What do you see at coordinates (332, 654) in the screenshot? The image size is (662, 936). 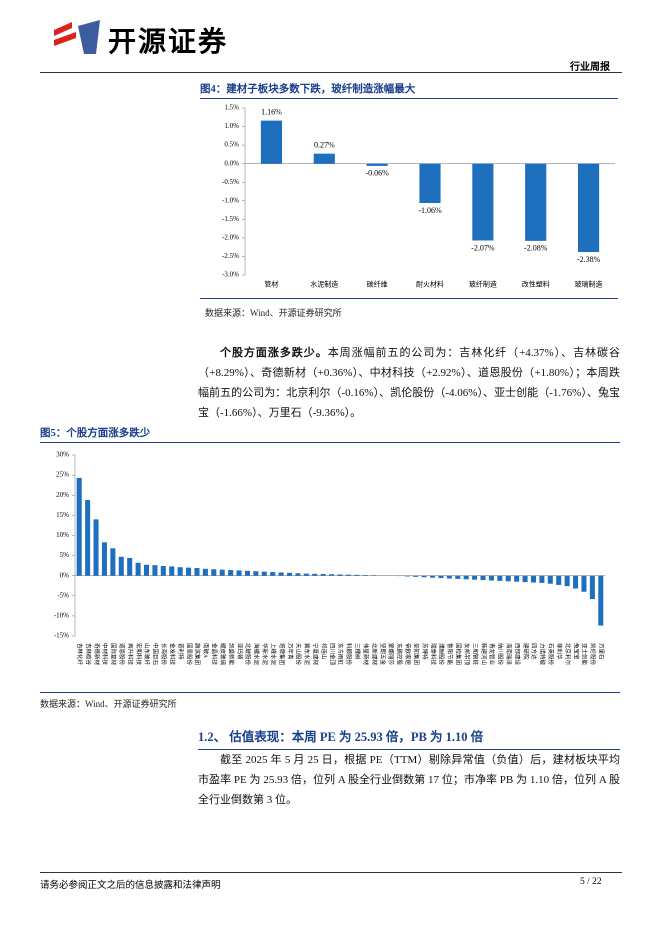 I see `x-tick-label: 四川金顶` at bounding box center [332, 654].